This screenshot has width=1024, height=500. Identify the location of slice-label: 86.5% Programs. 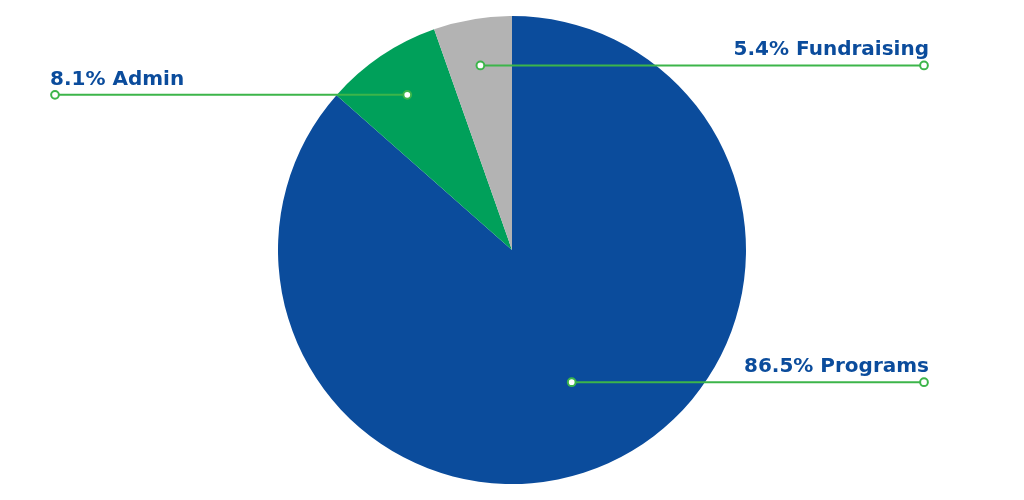
(836, 365).